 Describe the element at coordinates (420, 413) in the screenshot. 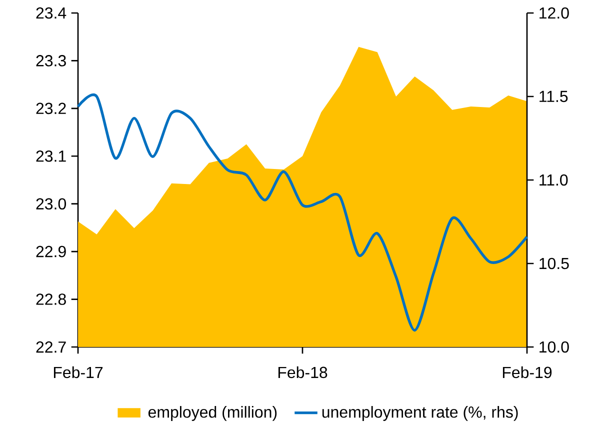

I see `legend-label: unemployment rate (%, rhs)` at that location.